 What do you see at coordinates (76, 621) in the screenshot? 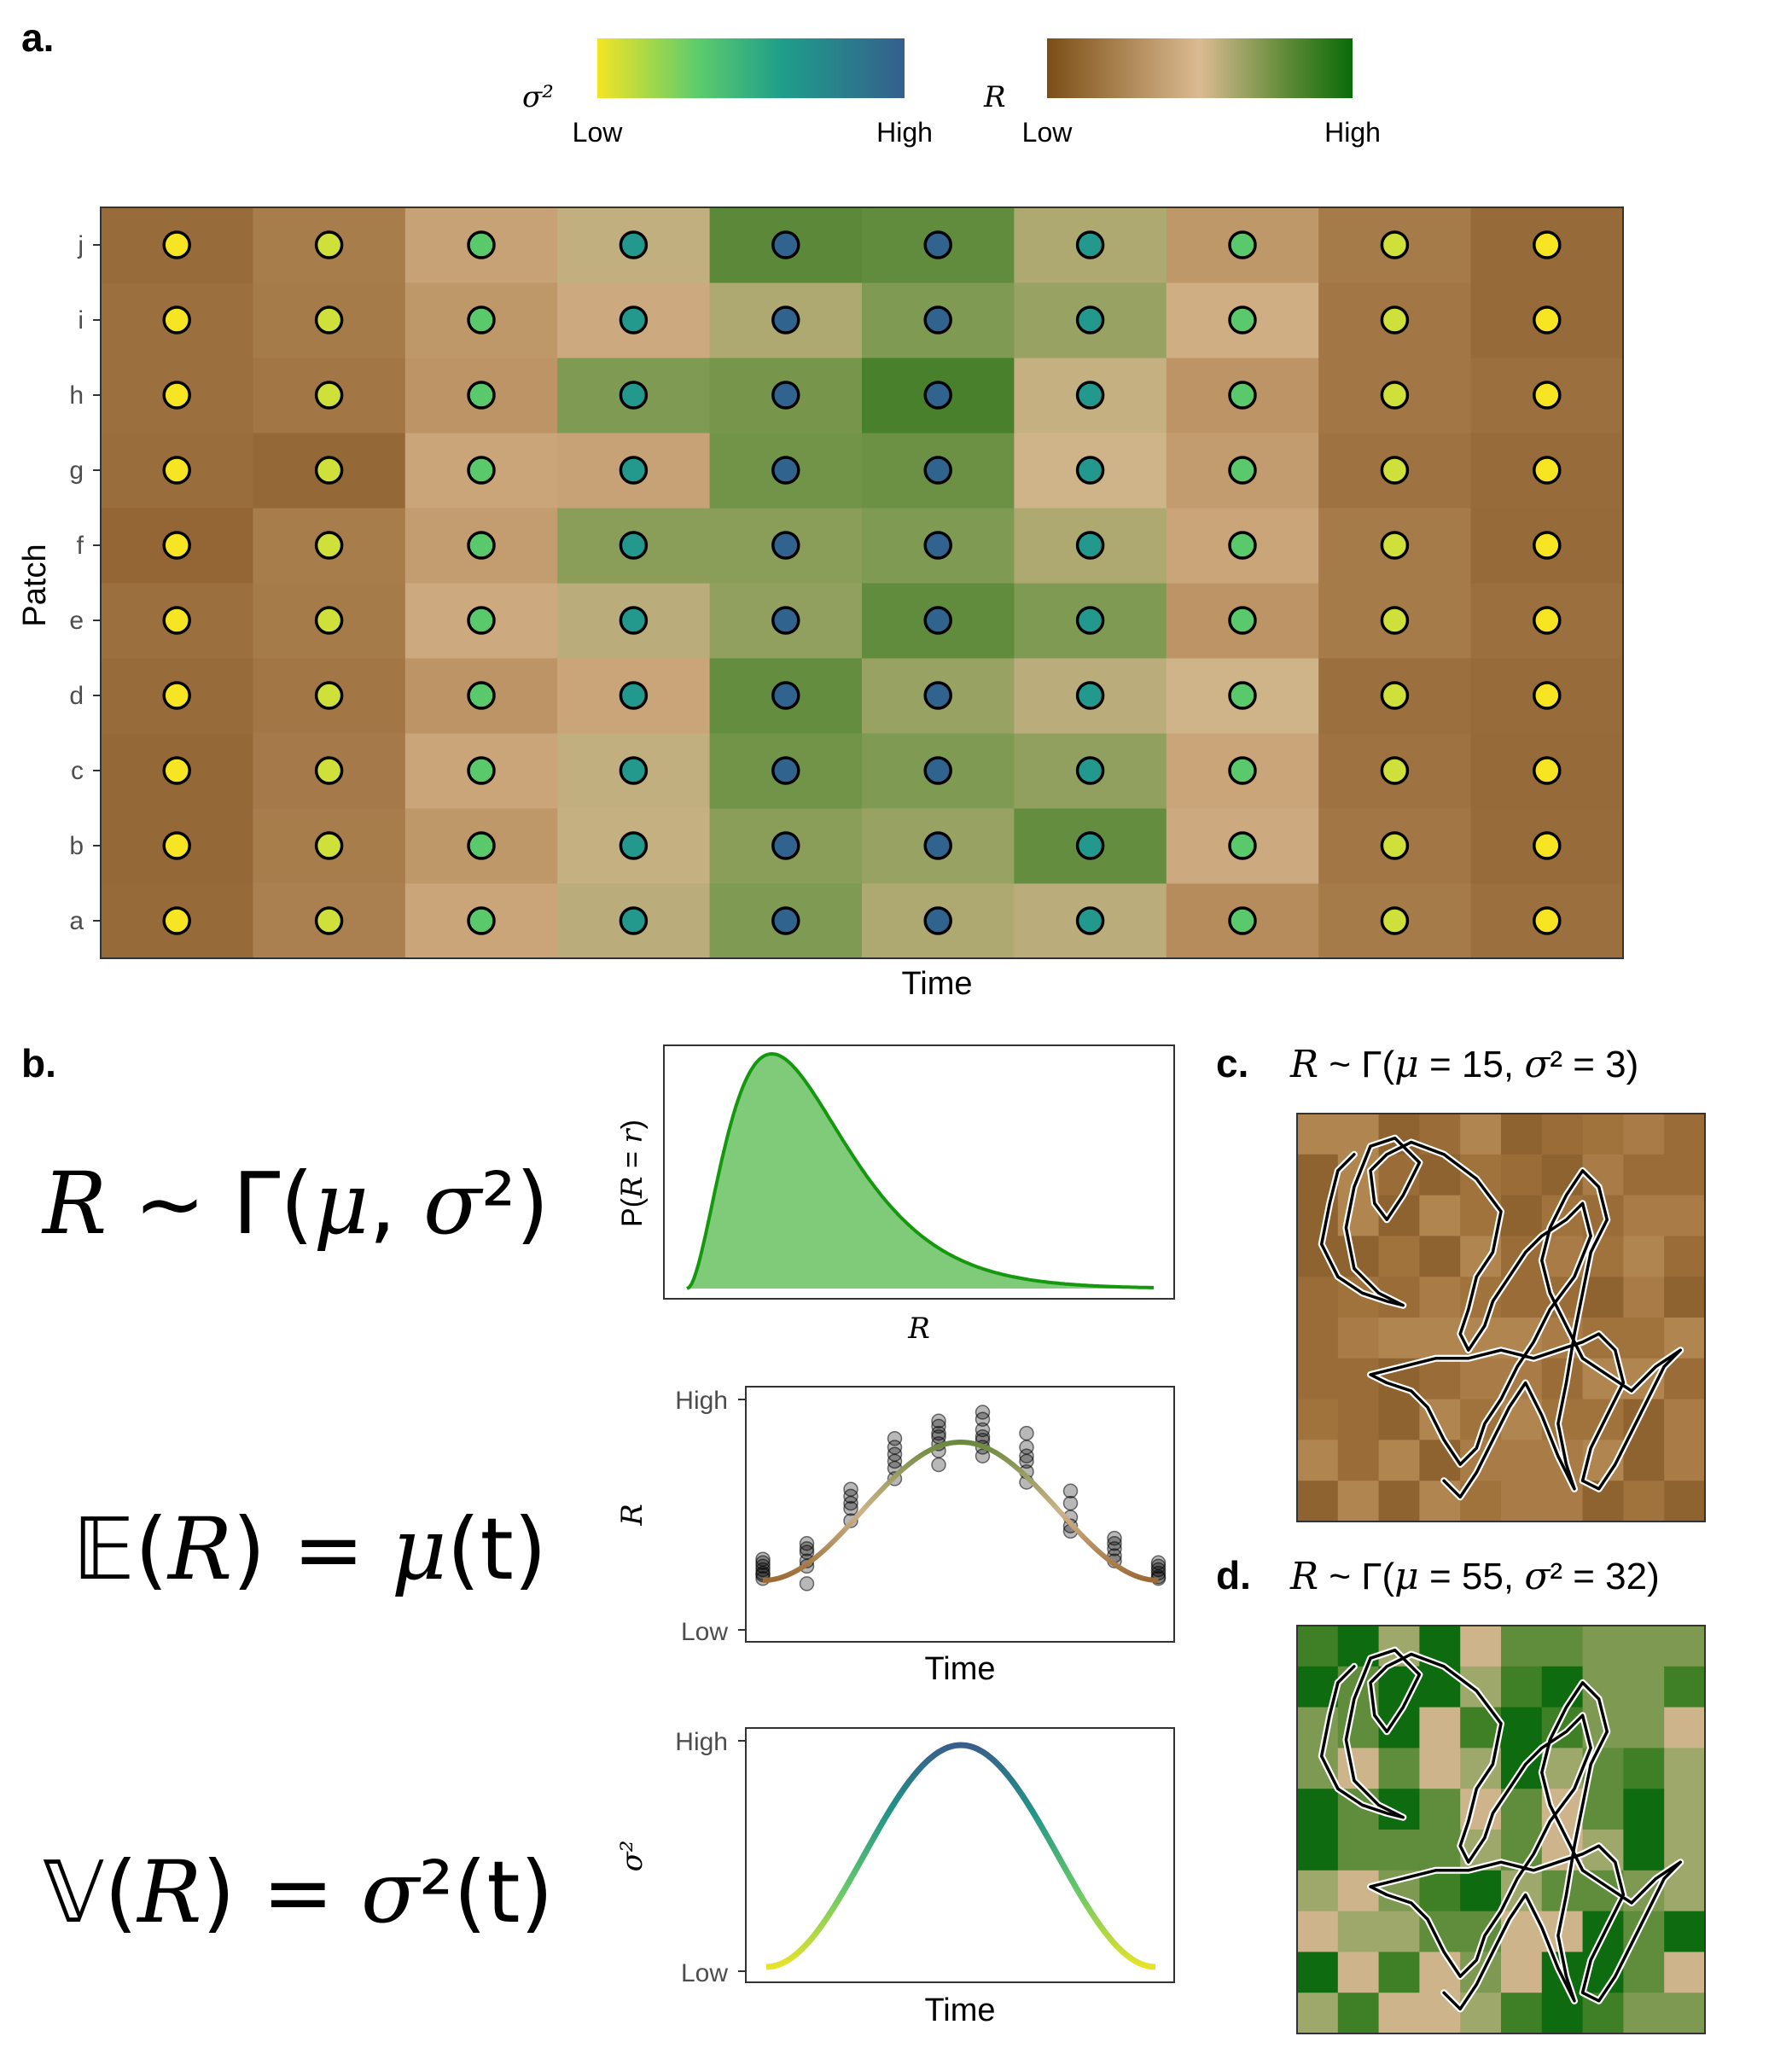
I see `patch-tick-label: e` at bounding box center [76, 621].